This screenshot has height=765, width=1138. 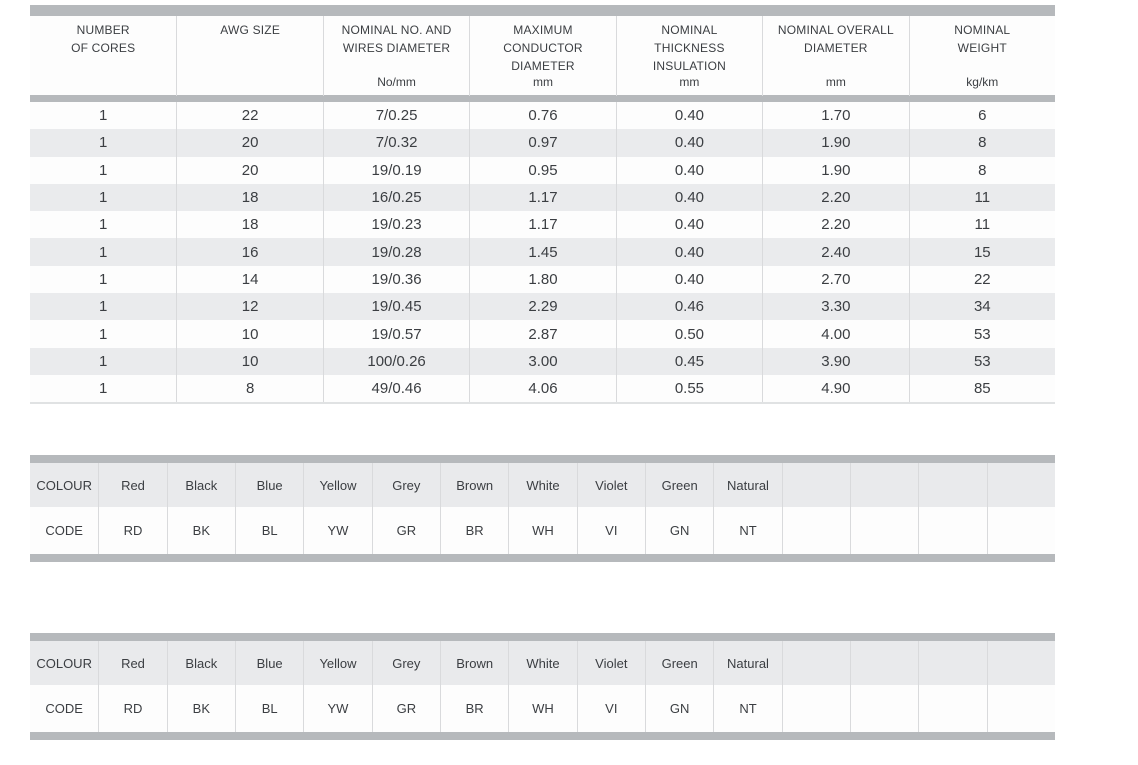 I want to click on cell-no-and-wires-diameter: 7/0.32, so click(x=395, y=143).